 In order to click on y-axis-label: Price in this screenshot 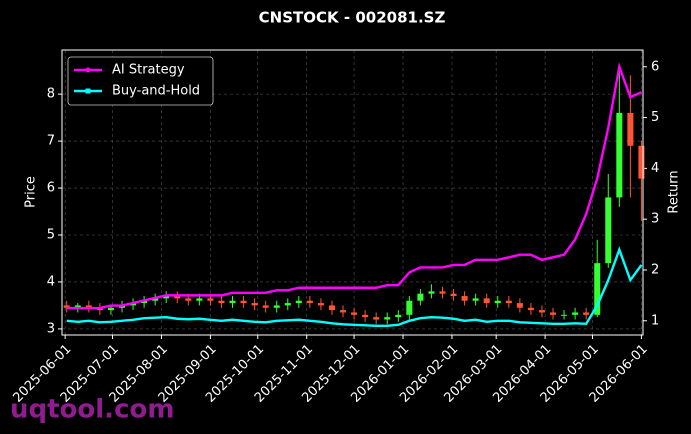, I will do `click(31, 192)`.